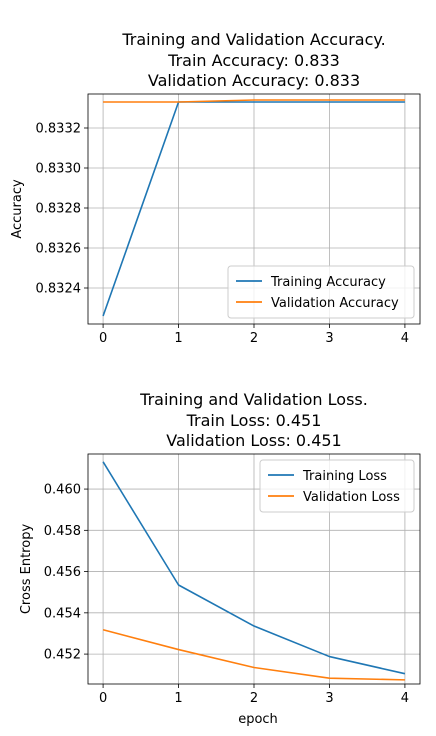  What do you see at coordinates (254, 698) in the screenshot?
I see `loss-x-tick-label: 2` at bounding box center [254, 698].